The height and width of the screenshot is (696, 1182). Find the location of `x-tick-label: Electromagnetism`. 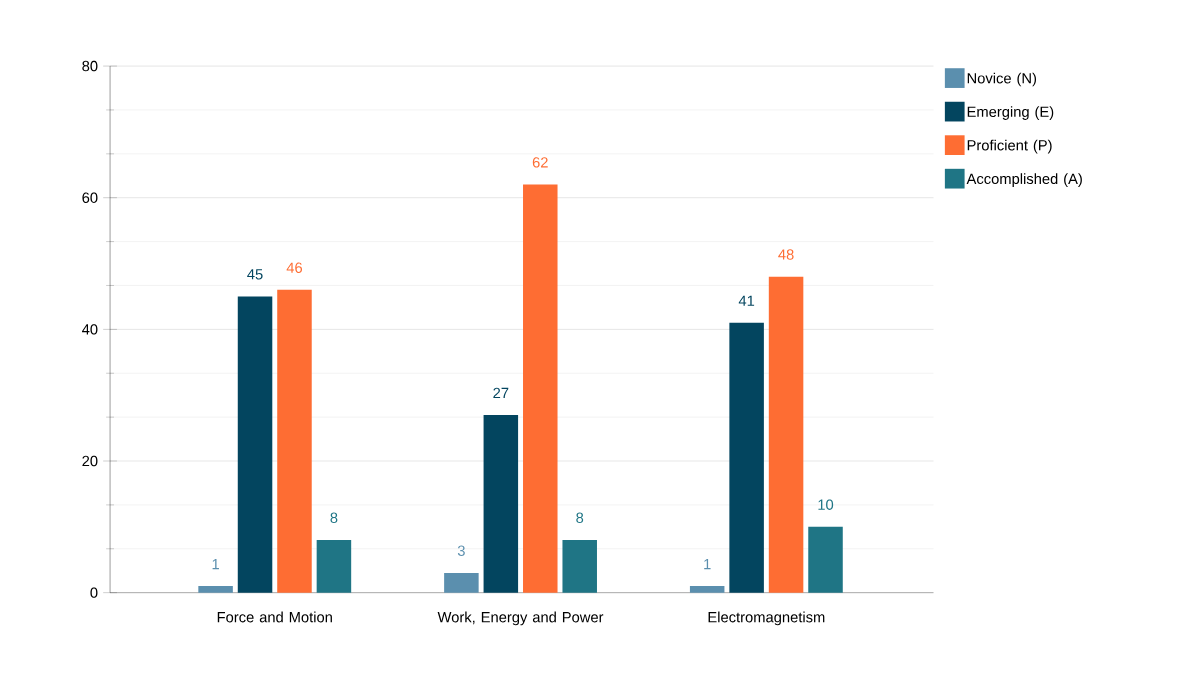

x-tick-label: Electromagnetism is located at coordinates (766, 618).